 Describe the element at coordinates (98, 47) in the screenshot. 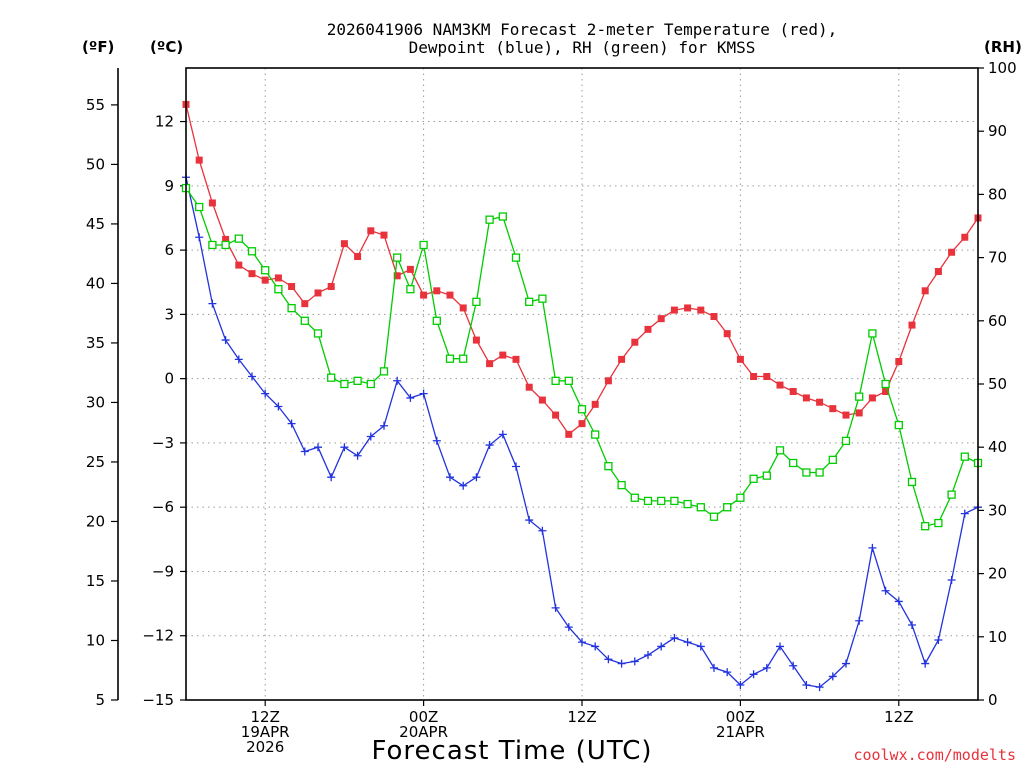

I see `fahrenheit-unit-label: (ºF)` at that location.